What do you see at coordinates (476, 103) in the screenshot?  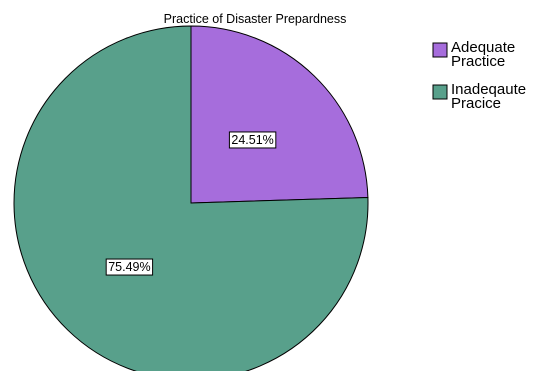 I see `legend-label: Pracice` at bounding box center [476, 103].